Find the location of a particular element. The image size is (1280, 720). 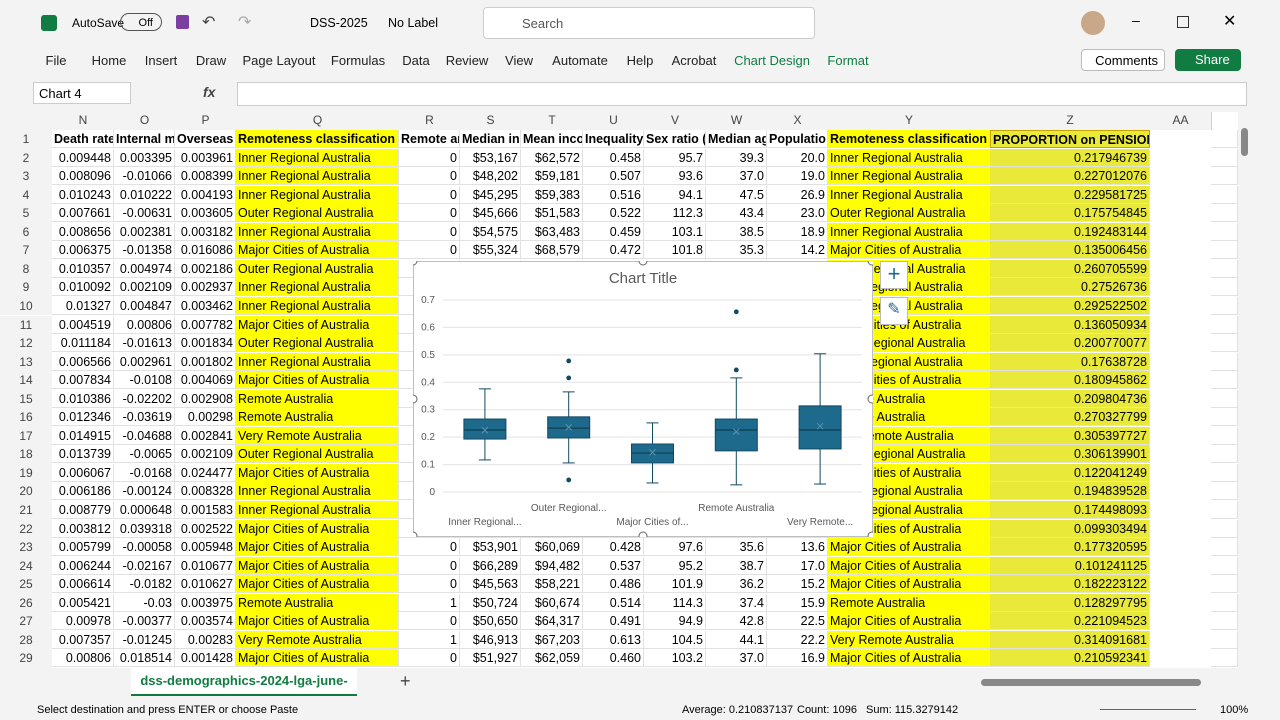

cell: $45,666 is located at coordinates (490, 213).